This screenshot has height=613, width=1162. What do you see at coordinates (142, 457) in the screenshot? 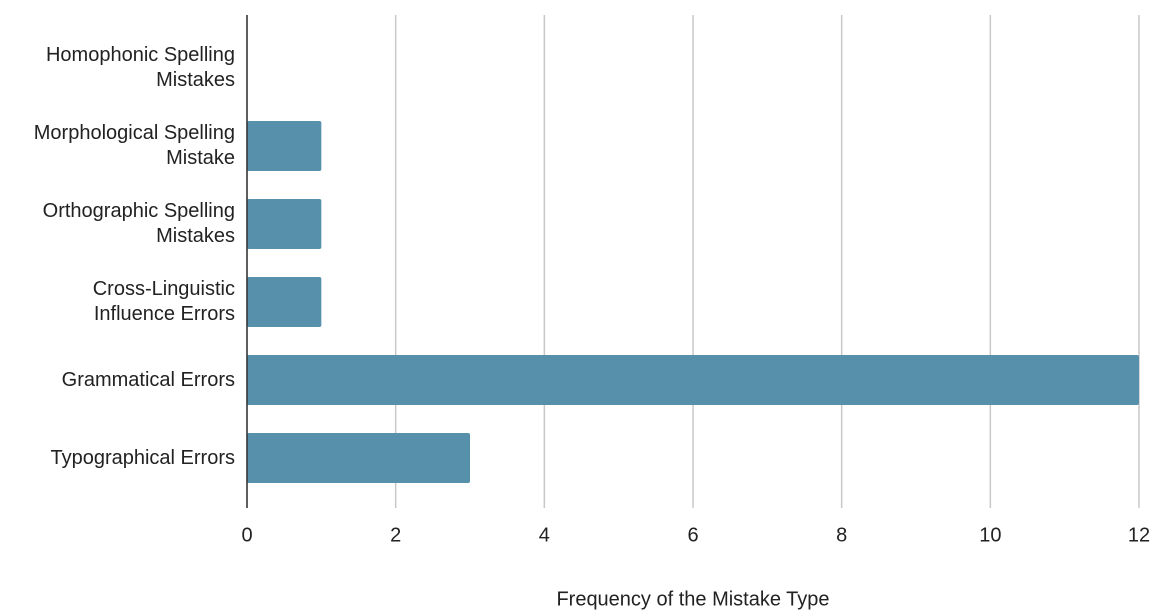
I see `y-tick-label: Typographical Errors` at bounding box center [142, 457].